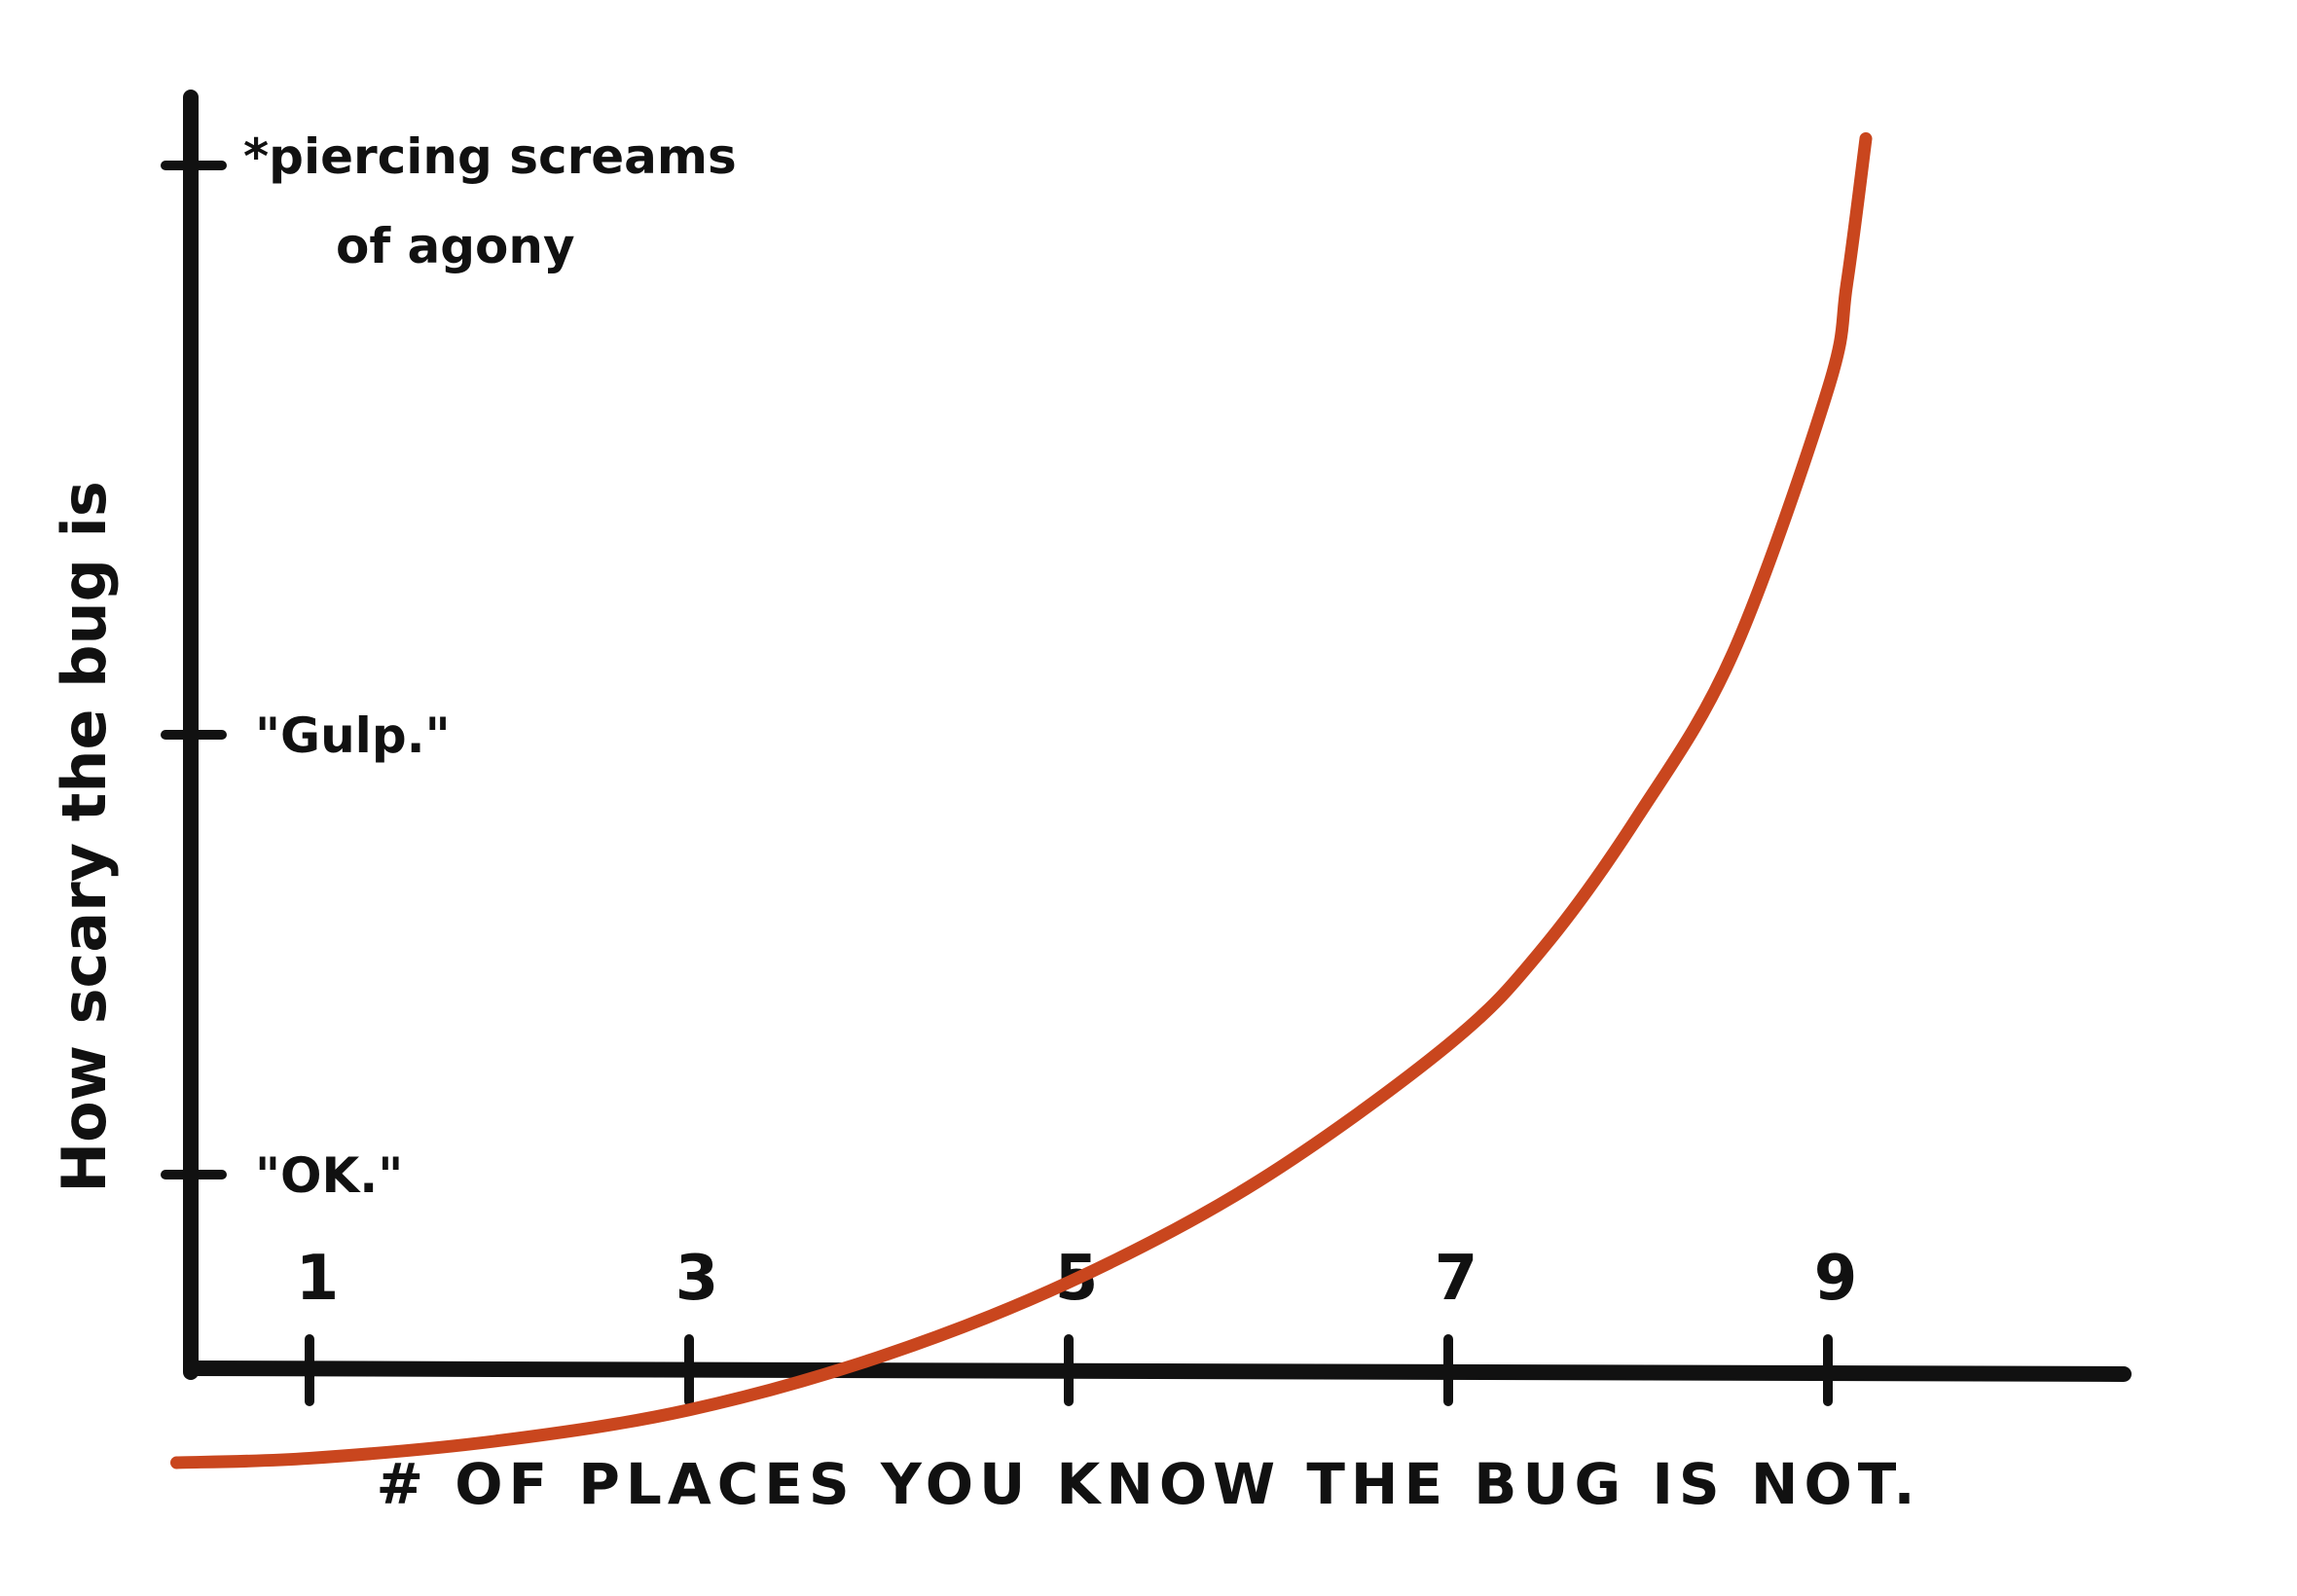 This screenshot has height=1596, width=2297. What do you see at coordinates (1456, 1279) in the screenshot?
I see `x-tick-label: 7` at bounding box center [1456, 1279].